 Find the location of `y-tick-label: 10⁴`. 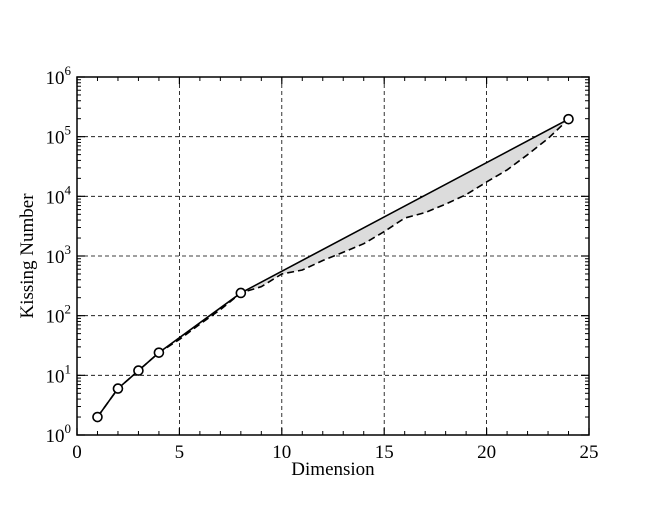

y-tick-label: 10⁴ is located at coordinates (59, 195).